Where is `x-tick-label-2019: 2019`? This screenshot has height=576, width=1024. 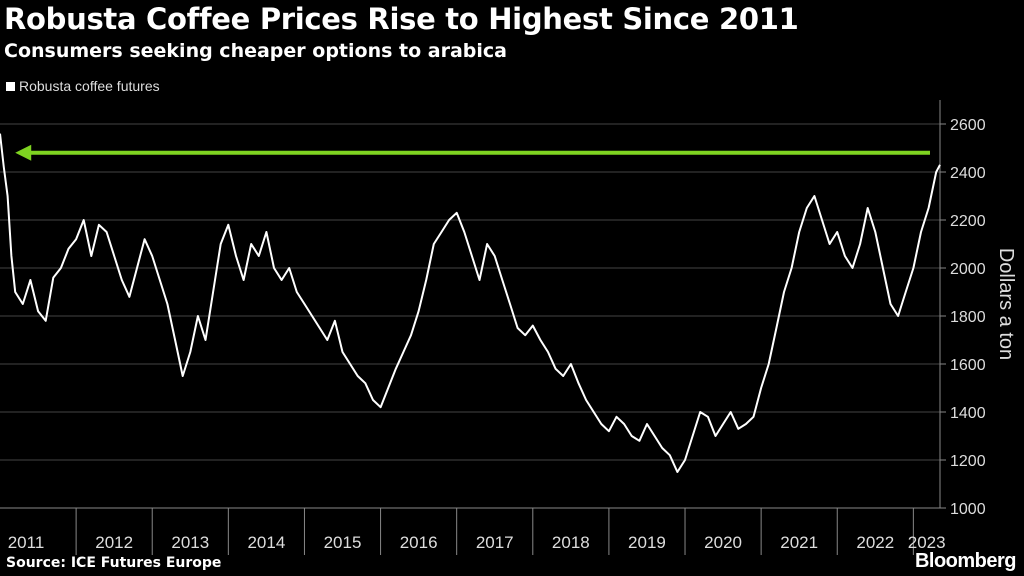
x-tick-label-2019: 2019 is located at coordinates (647, 542).